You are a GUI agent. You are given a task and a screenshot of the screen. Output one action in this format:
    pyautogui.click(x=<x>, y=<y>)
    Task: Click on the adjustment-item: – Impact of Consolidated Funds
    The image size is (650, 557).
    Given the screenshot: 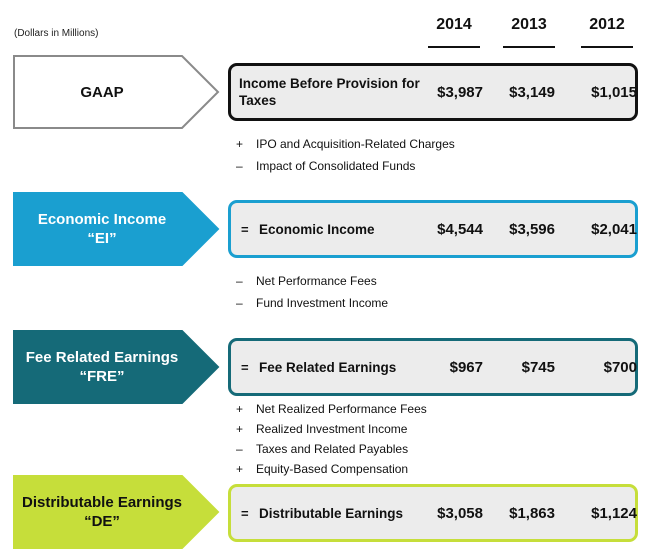 What is the action you would take?
    pyautogui.click(x=326, y=166)
    